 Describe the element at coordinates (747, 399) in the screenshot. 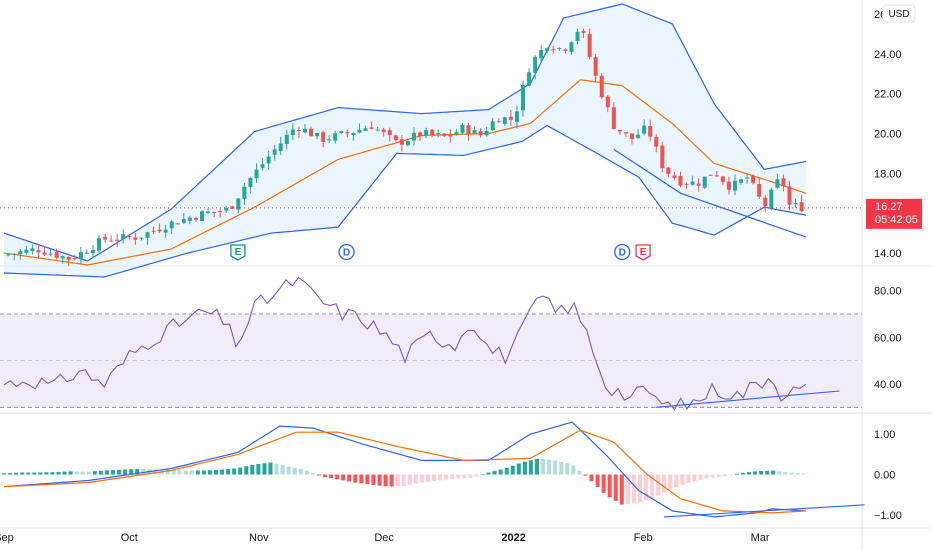

I see `rsi-trendline` at that location.